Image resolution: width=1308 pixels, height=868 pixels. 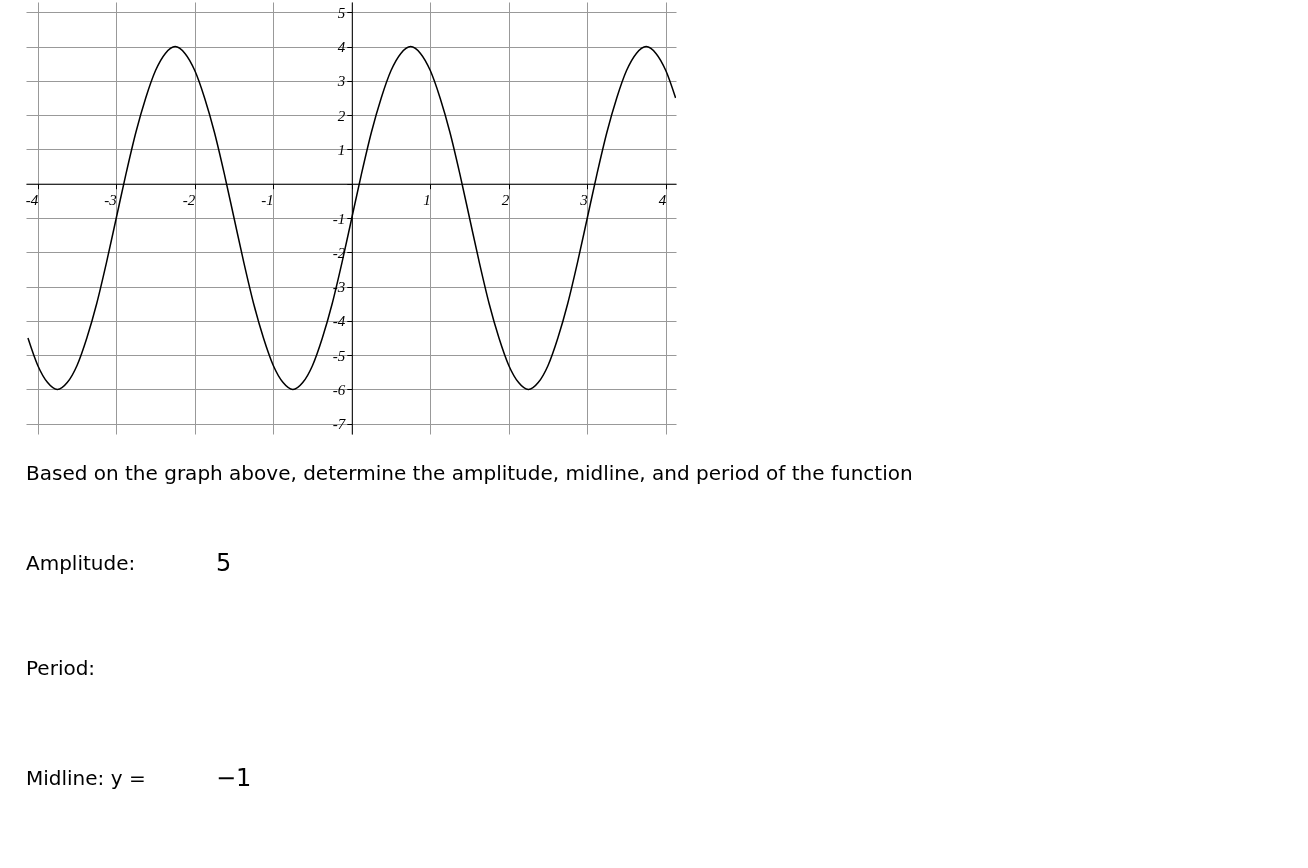 I want to click on text: Period:, so click(x=61, y=668).